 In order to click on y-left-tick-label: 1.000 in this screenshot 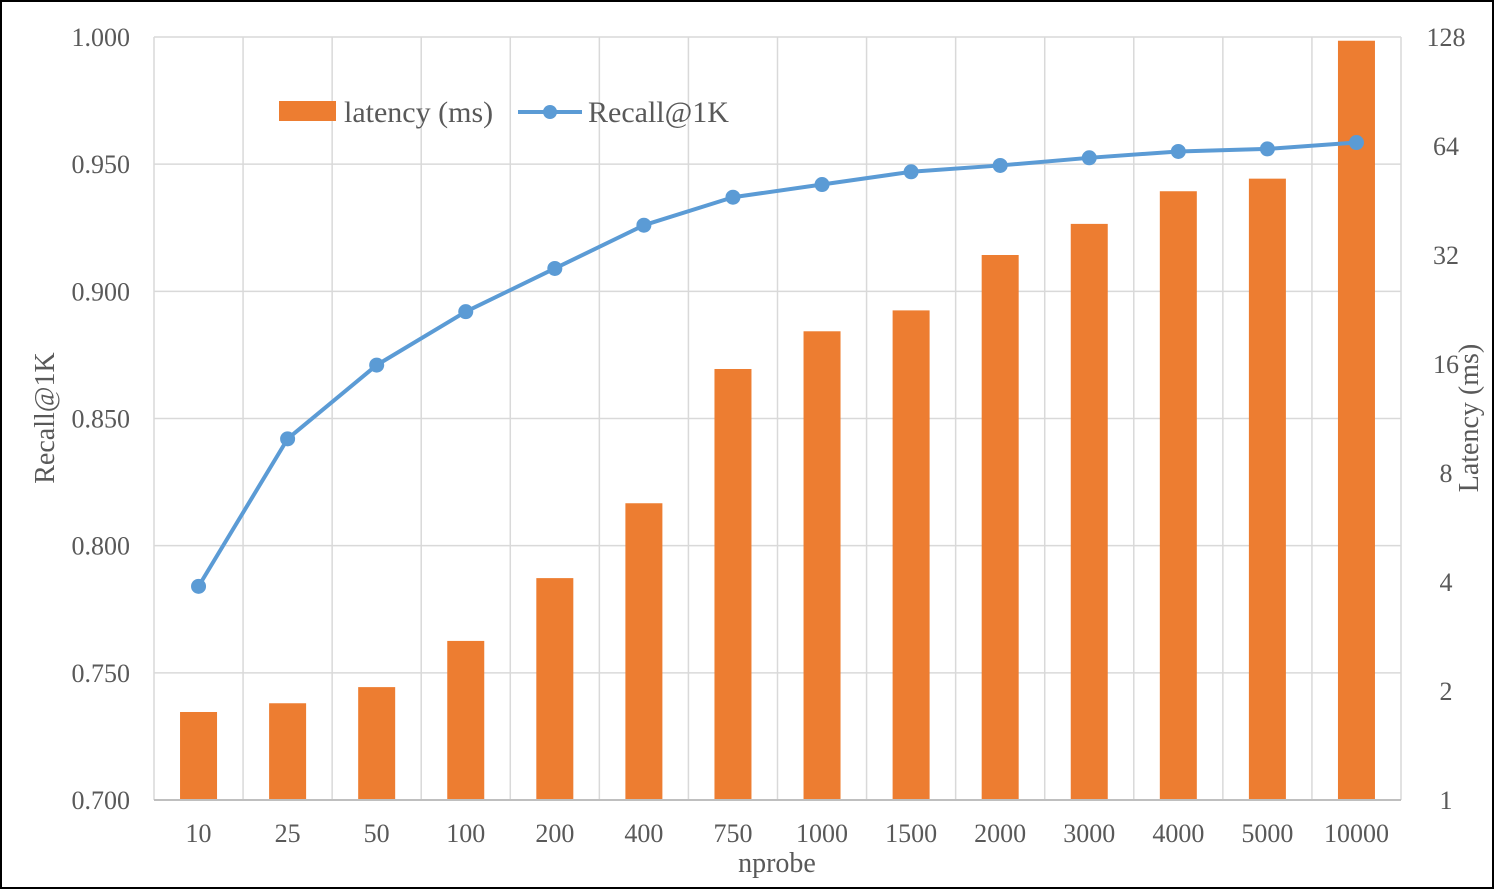, I will do `click(101, 37)`.